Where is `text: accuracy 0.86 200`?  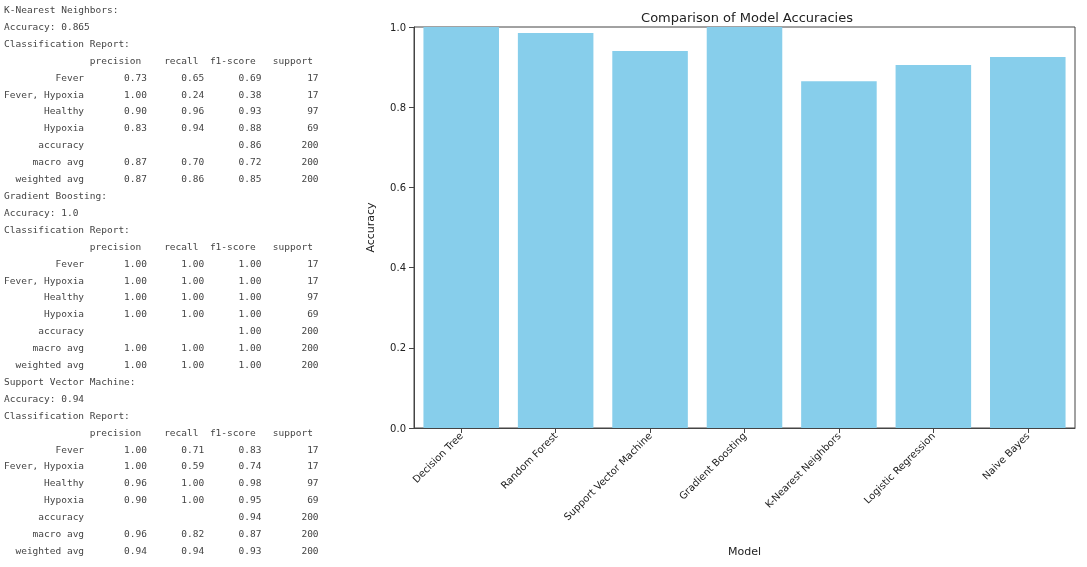
text: accuracy 0.86 200 is located at coordinates (178, 145).